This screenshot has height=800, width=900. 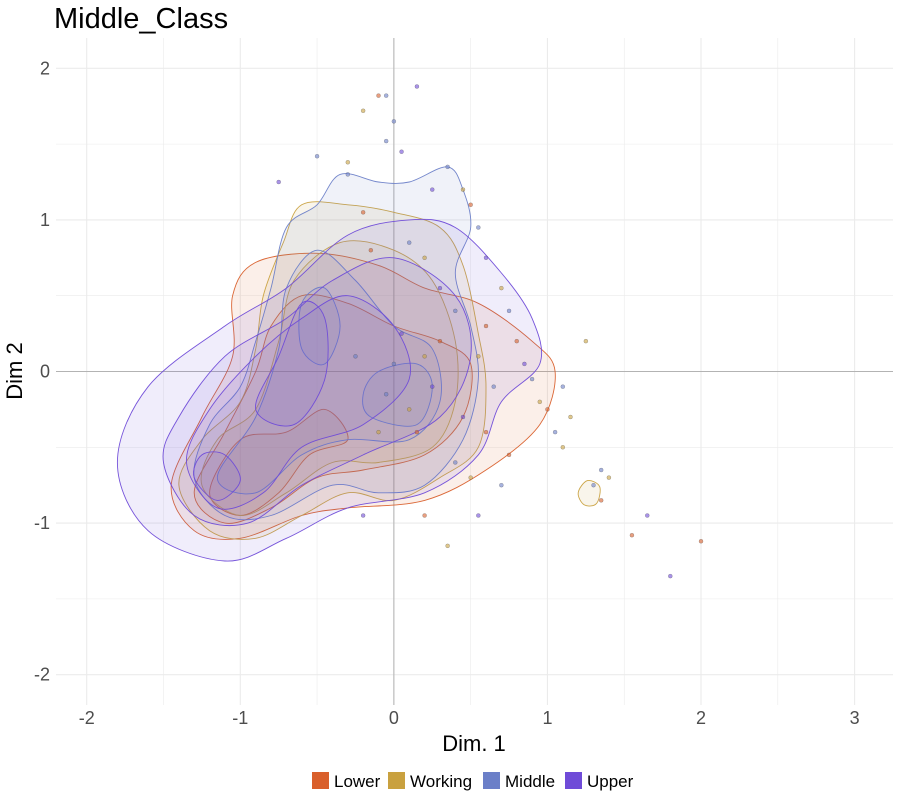 I want to click on x-tick-label: 0, so click(x=394, y=718).